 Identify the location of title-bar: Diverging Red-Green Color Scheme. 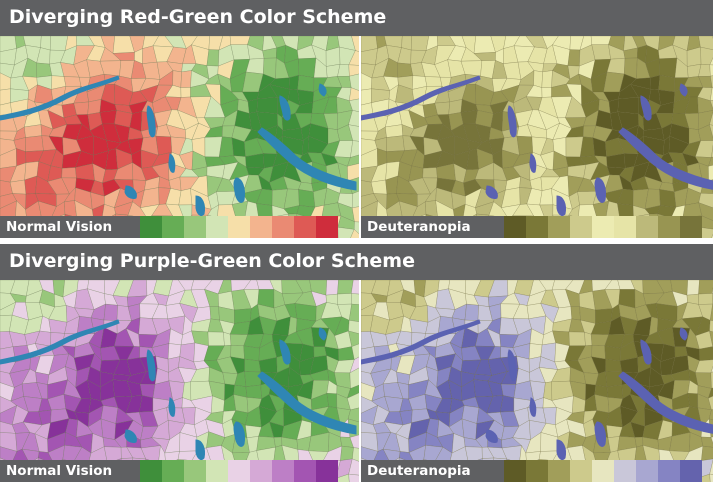
(356, 18).